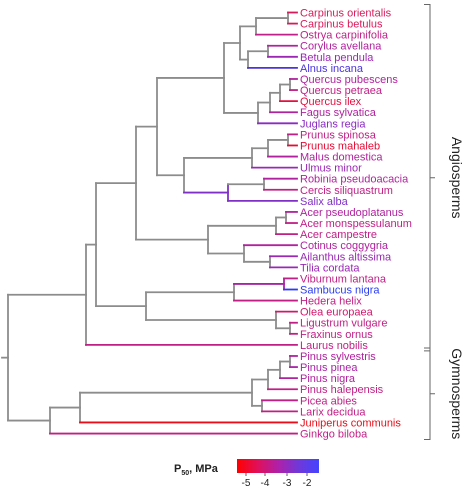  I want to click on leaf-label: Acer campestre, so click(338, 235).